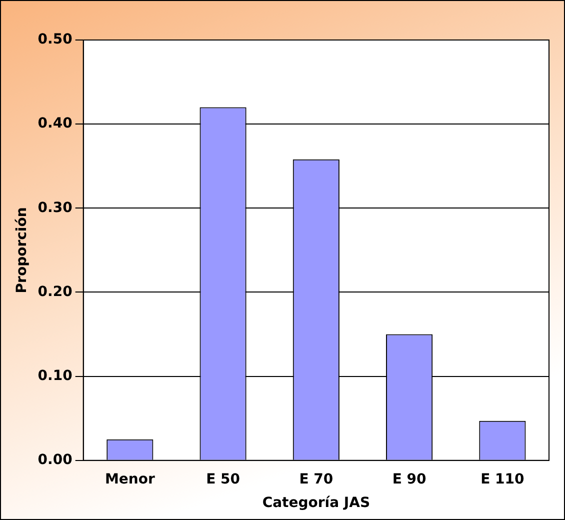 The width and height of the screenshot is (565, 520). Describe the element at coordinates (55, 124) in the screenshot. I see `y-tick-label: 0.40` at that location.